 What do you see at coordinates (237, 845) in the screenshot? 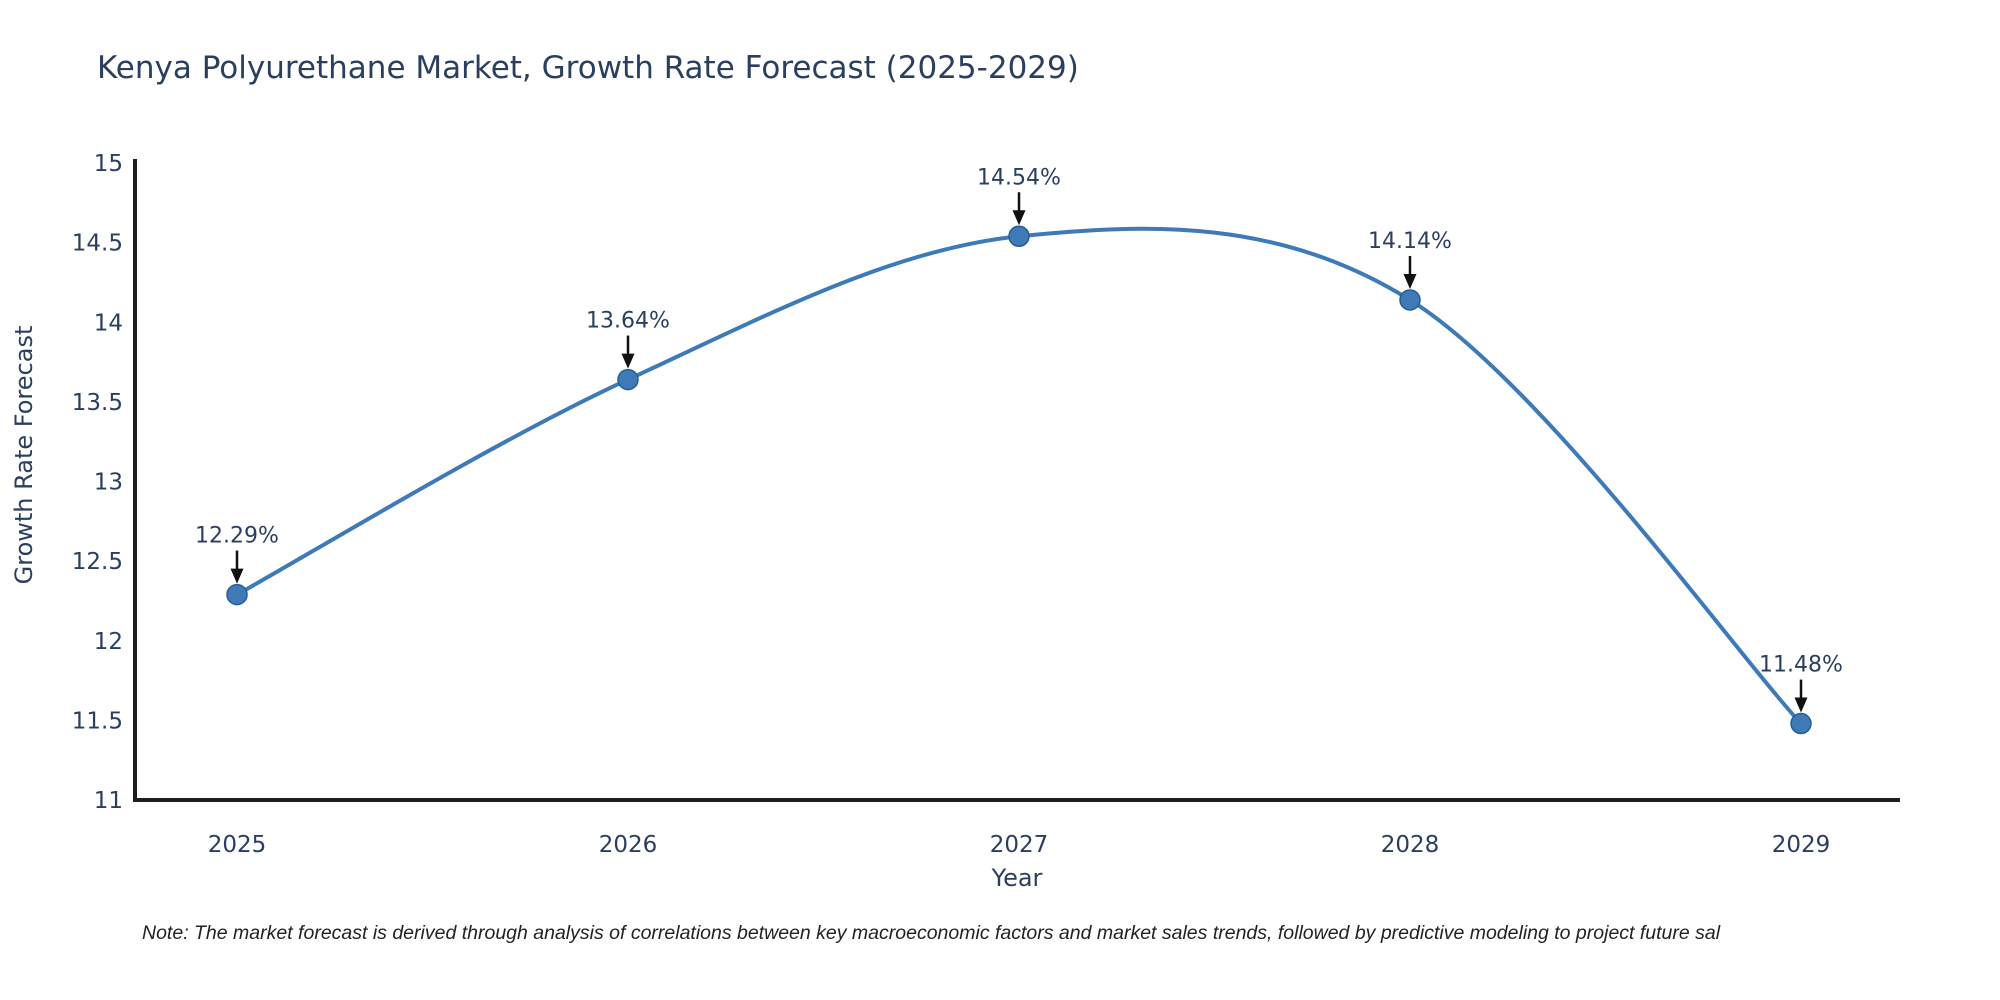
I see `x-tick-label: 2025` at bounding box center [237, 845].